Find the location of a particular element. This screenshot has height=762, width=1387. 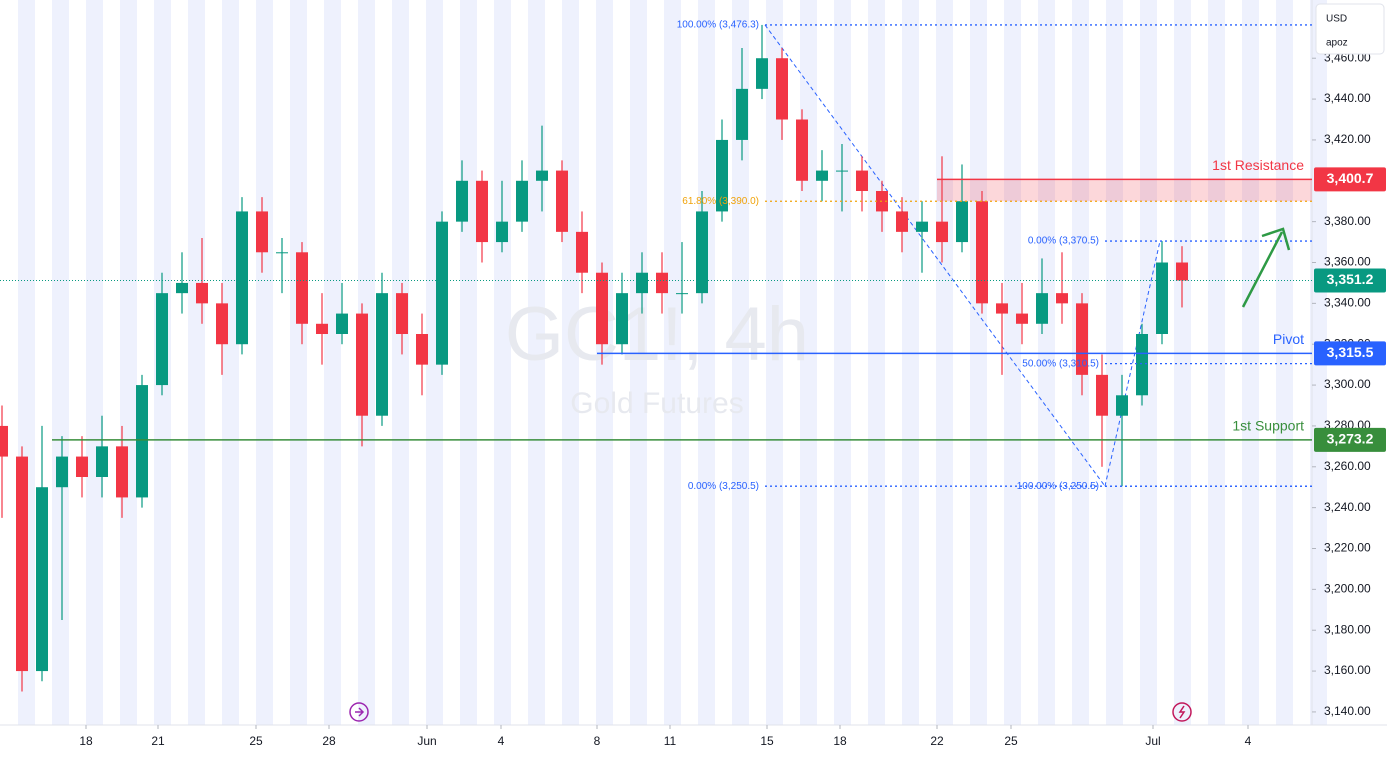

level-name: 1st Resistance is located at coordinates (1258, 165).